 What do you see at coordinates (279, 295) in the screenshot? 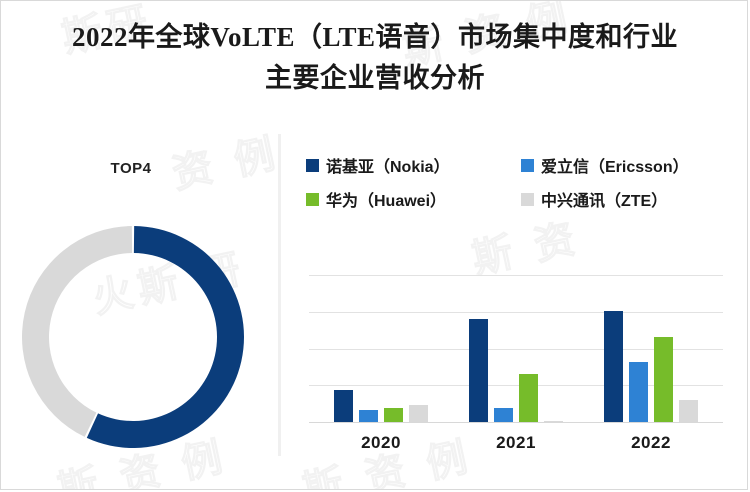
I see `panel-divider` at bounding box center [279, 295].